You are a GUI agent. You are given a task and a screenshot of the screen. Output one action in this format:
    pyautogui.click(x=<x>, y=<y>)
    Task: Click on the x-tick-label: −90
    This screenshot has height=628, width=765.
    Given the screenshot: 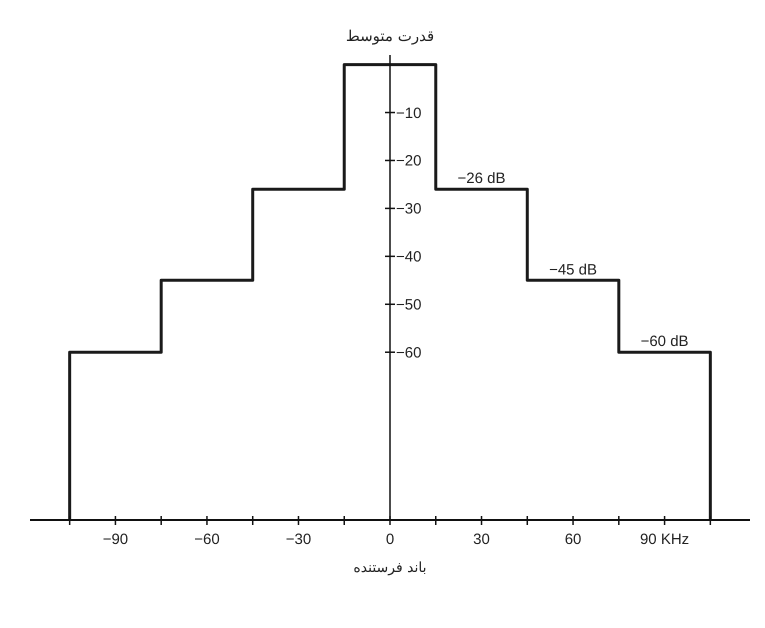 What is the action you would take?
    pyautogui.click(x=115, y=539)
    